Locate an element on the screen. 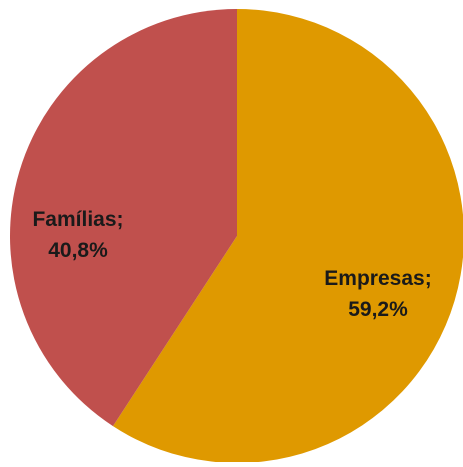 The height and width of the screenshot is (467, 463). slice-label-empresas-name: Empresas; is located at coordinates (377, 278).